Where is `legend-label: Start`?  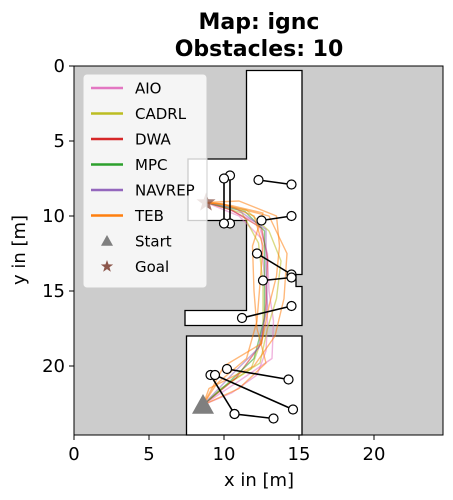 legend-label: Start is located at coordinates (153, 242).